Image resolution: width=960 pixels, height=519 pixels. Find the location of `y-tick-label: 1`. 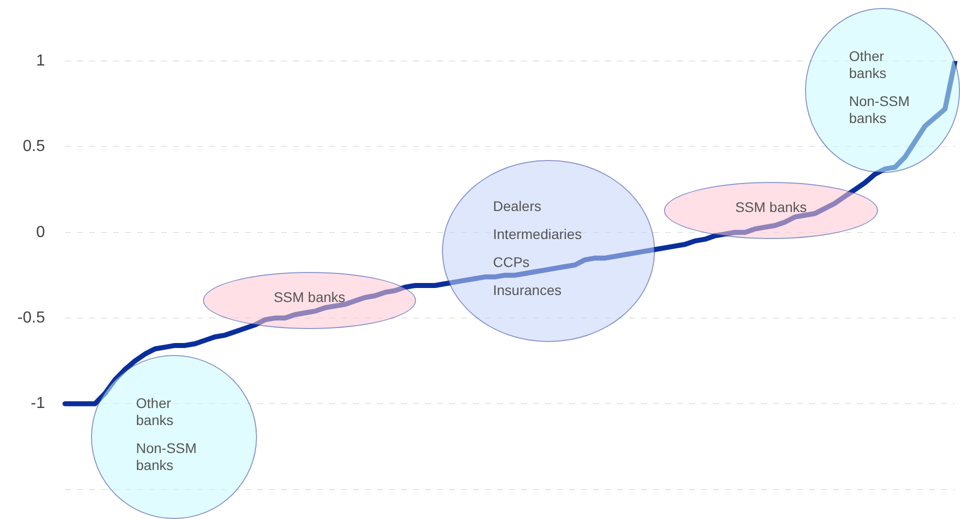

y-tick-label: 1 is located at coordinates (41, 61).